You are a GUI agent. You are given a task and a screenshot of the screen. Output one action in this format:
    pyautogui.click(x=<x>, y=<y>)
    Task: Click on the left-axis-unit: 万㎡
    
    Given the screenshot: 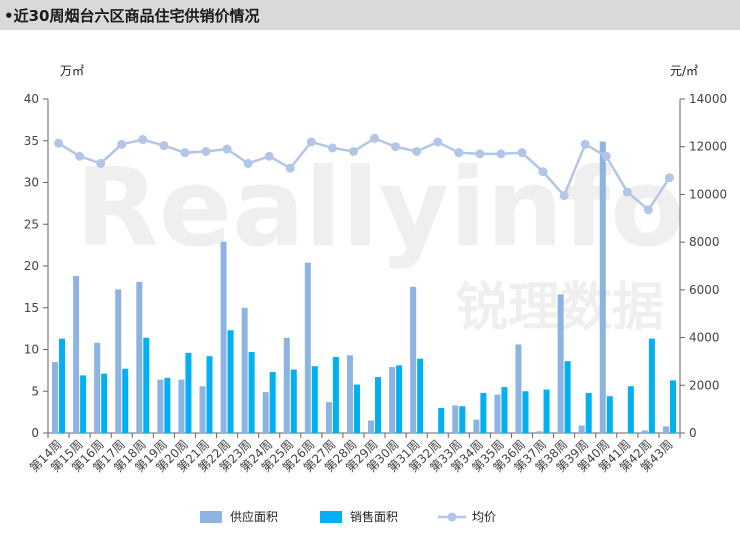 What is the action you would take?
    pyautogui.click(x=72, y=71)
    